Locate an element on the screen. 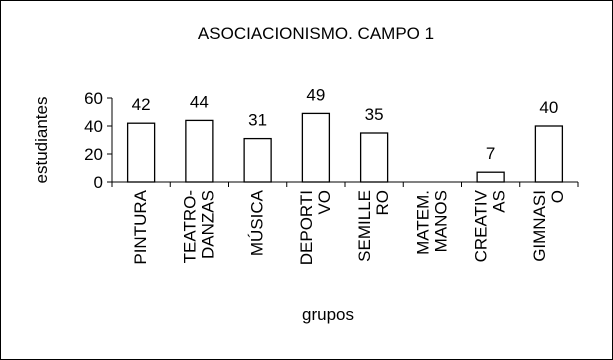 The width and height of the screenshot is (613, 360). data-label: 31 is located at coordinates (257, 120).